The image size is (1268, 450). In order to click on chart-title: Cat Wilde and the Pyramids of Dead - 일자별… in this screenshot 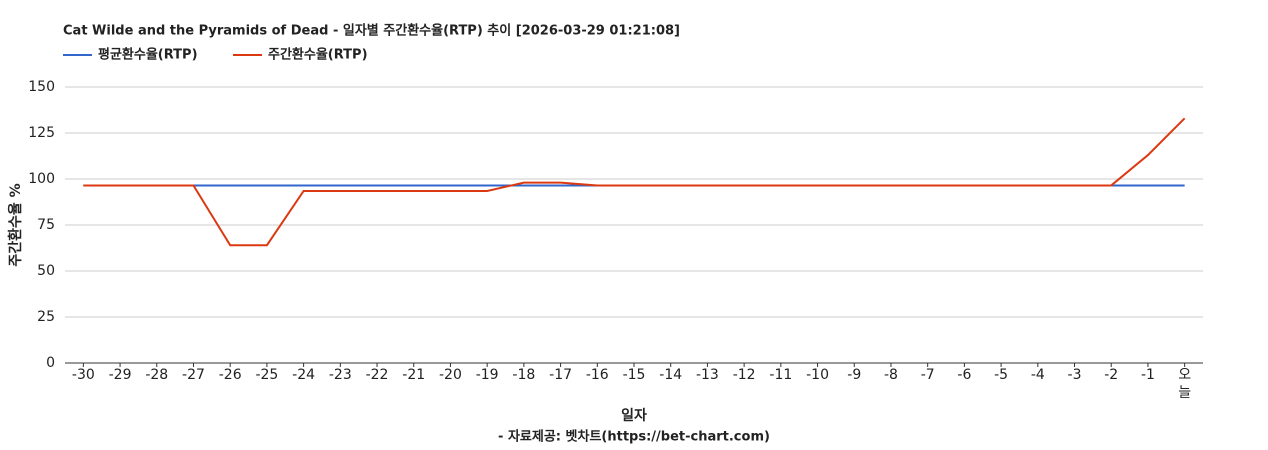, I will do `click(371, 31)`.